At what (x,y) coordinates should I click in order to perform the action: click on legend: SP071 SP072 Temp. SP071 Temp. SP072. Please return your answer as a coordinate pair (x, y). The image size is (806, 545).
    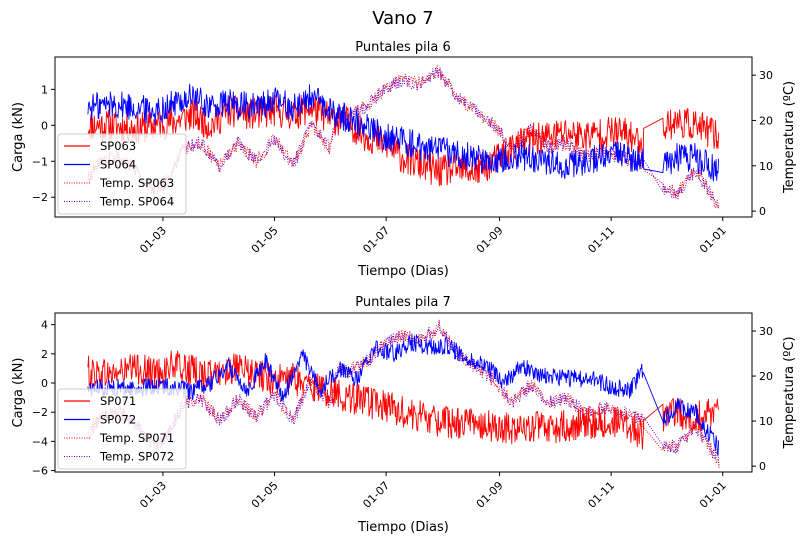
    Looking at the image, I should click on (122, 429).